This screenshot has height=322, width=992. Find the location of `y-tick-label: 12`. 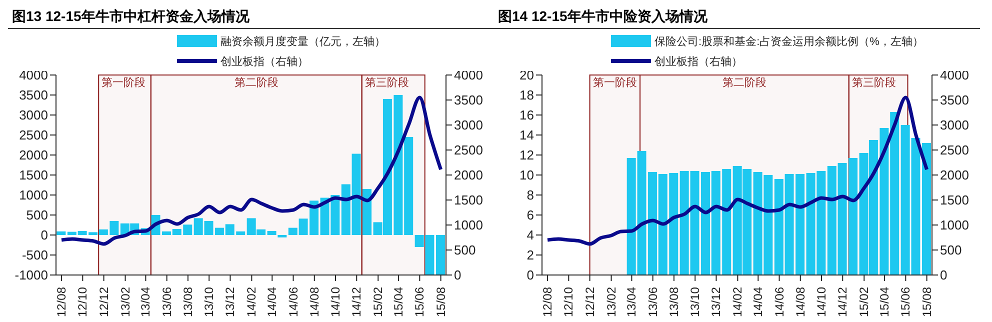

y-tick-label: 12 is located at coordinates (527, 155).